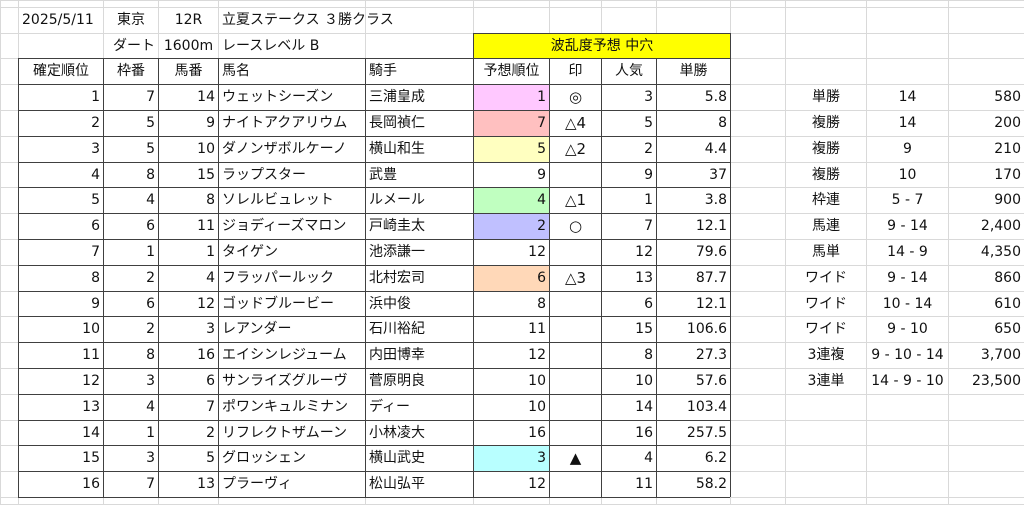 The width and height of the screenshot is (1024, 505). I want to click on payout-type: 枠連, so click(826, 200).